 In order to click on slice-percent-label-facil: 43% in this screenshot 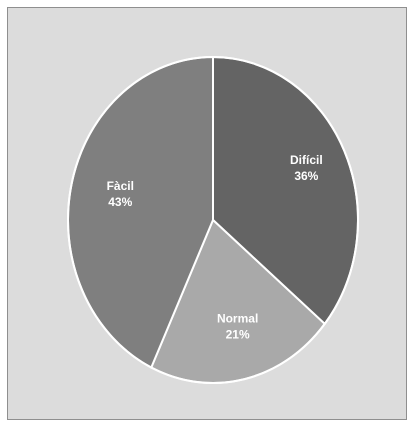, I will do `click(120, 202)`.